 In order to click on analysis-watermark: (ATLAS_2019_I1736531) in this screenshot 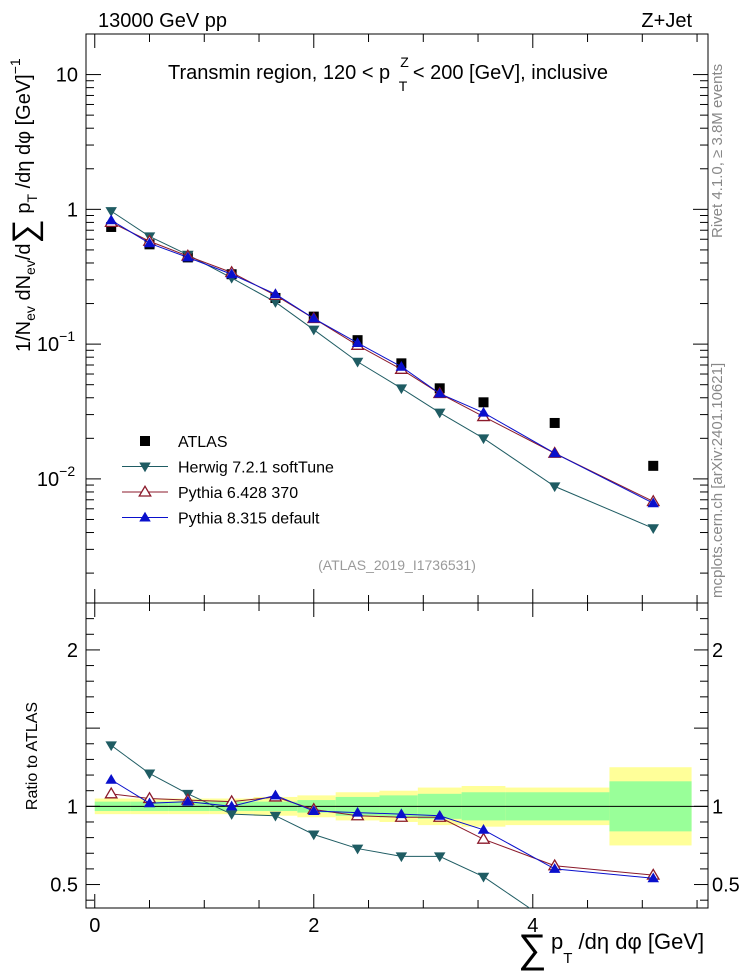, I will do `click(397, 565)`.